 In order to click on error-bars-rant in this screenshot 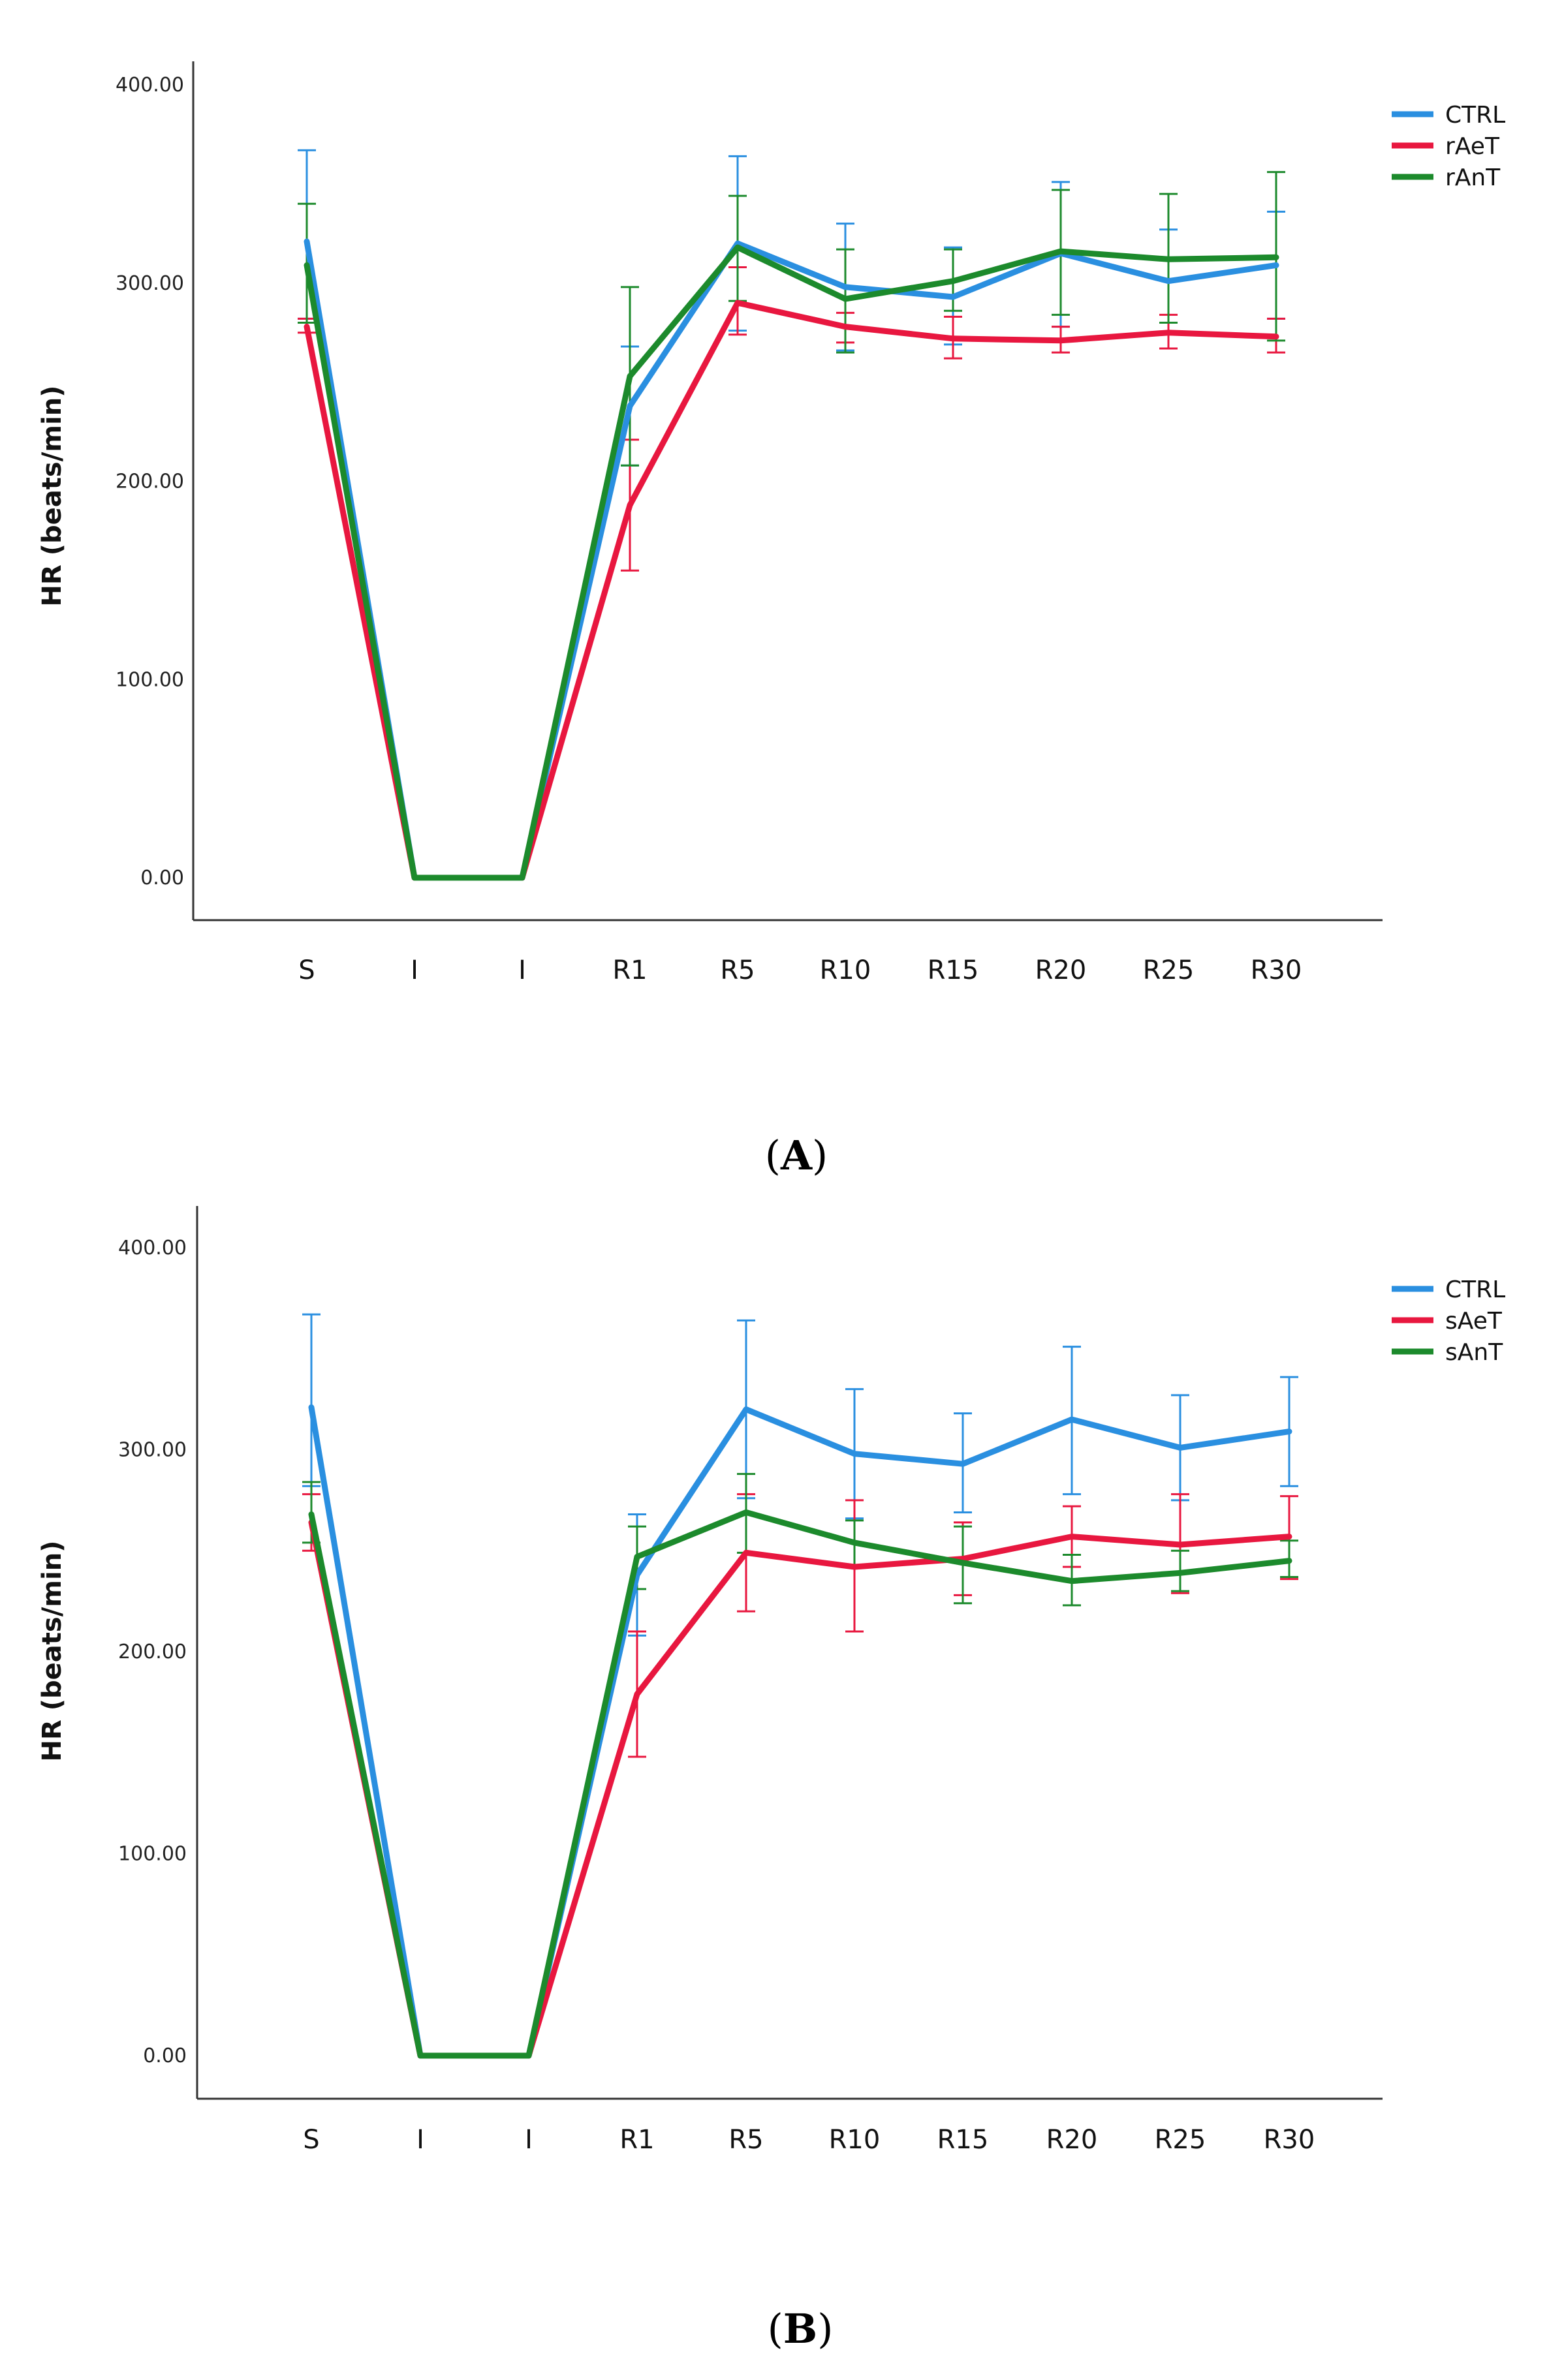, I will do `click(791, 319)`.